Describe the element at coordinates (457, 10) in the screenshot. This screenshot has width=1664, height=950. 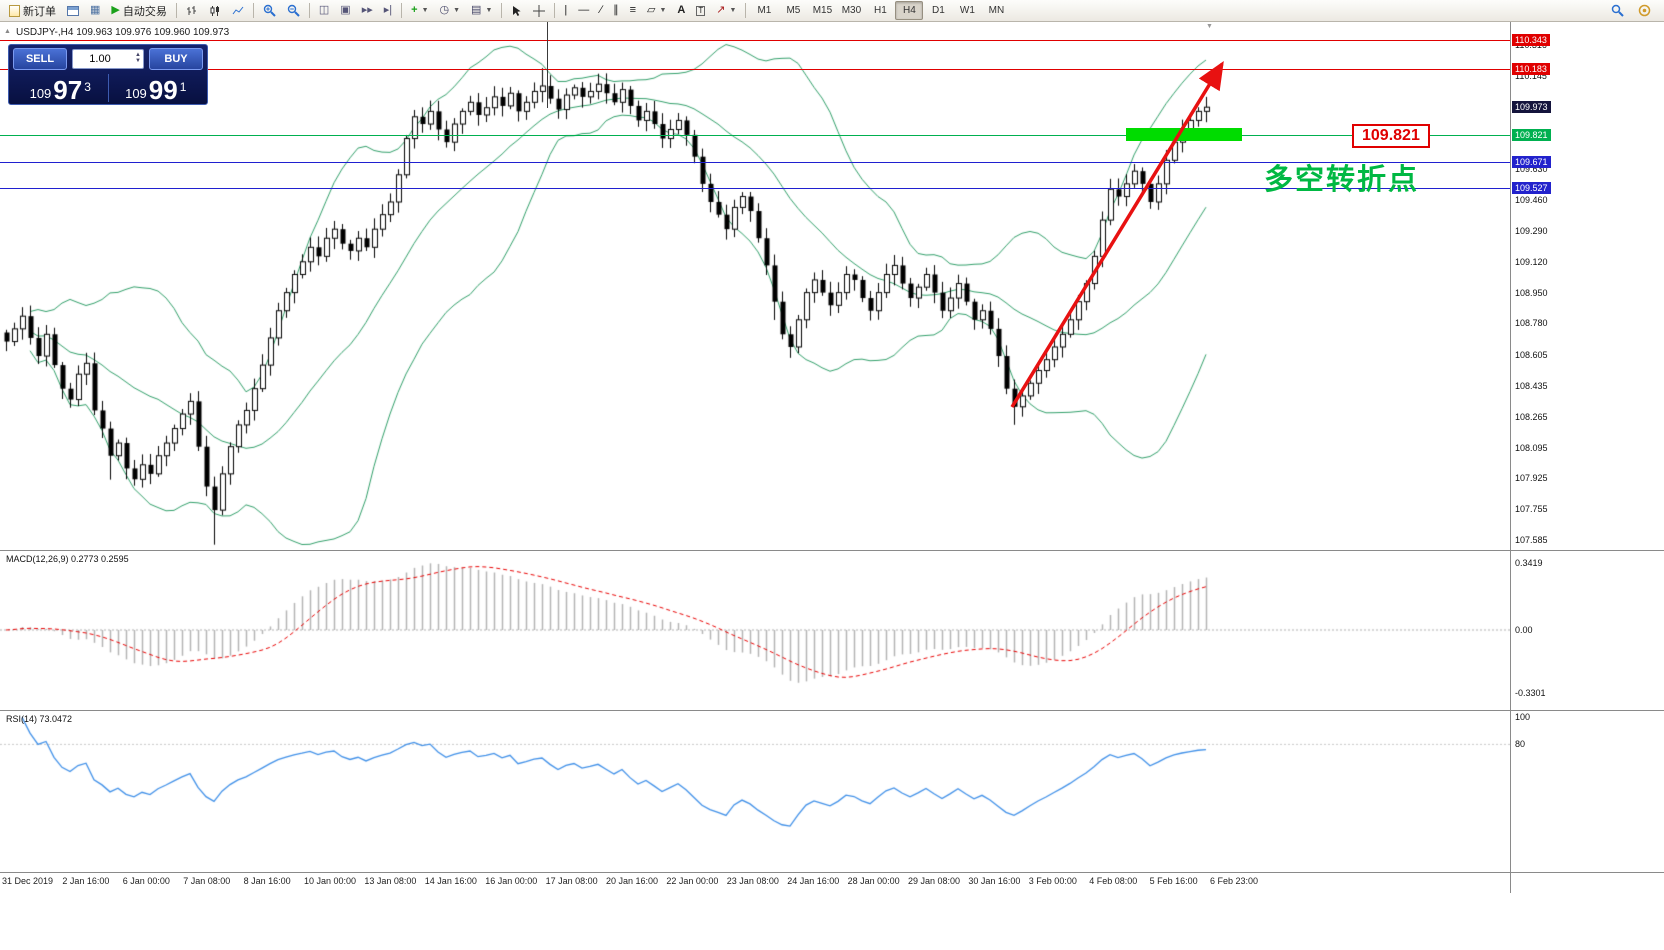
I see `chevron-down-icon: ▼` at that location.